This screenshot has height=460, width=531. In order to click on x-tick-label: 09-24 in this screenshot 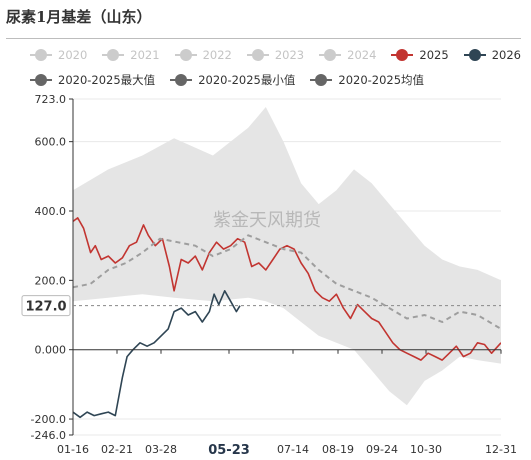, I will do `click(382, 449)`.